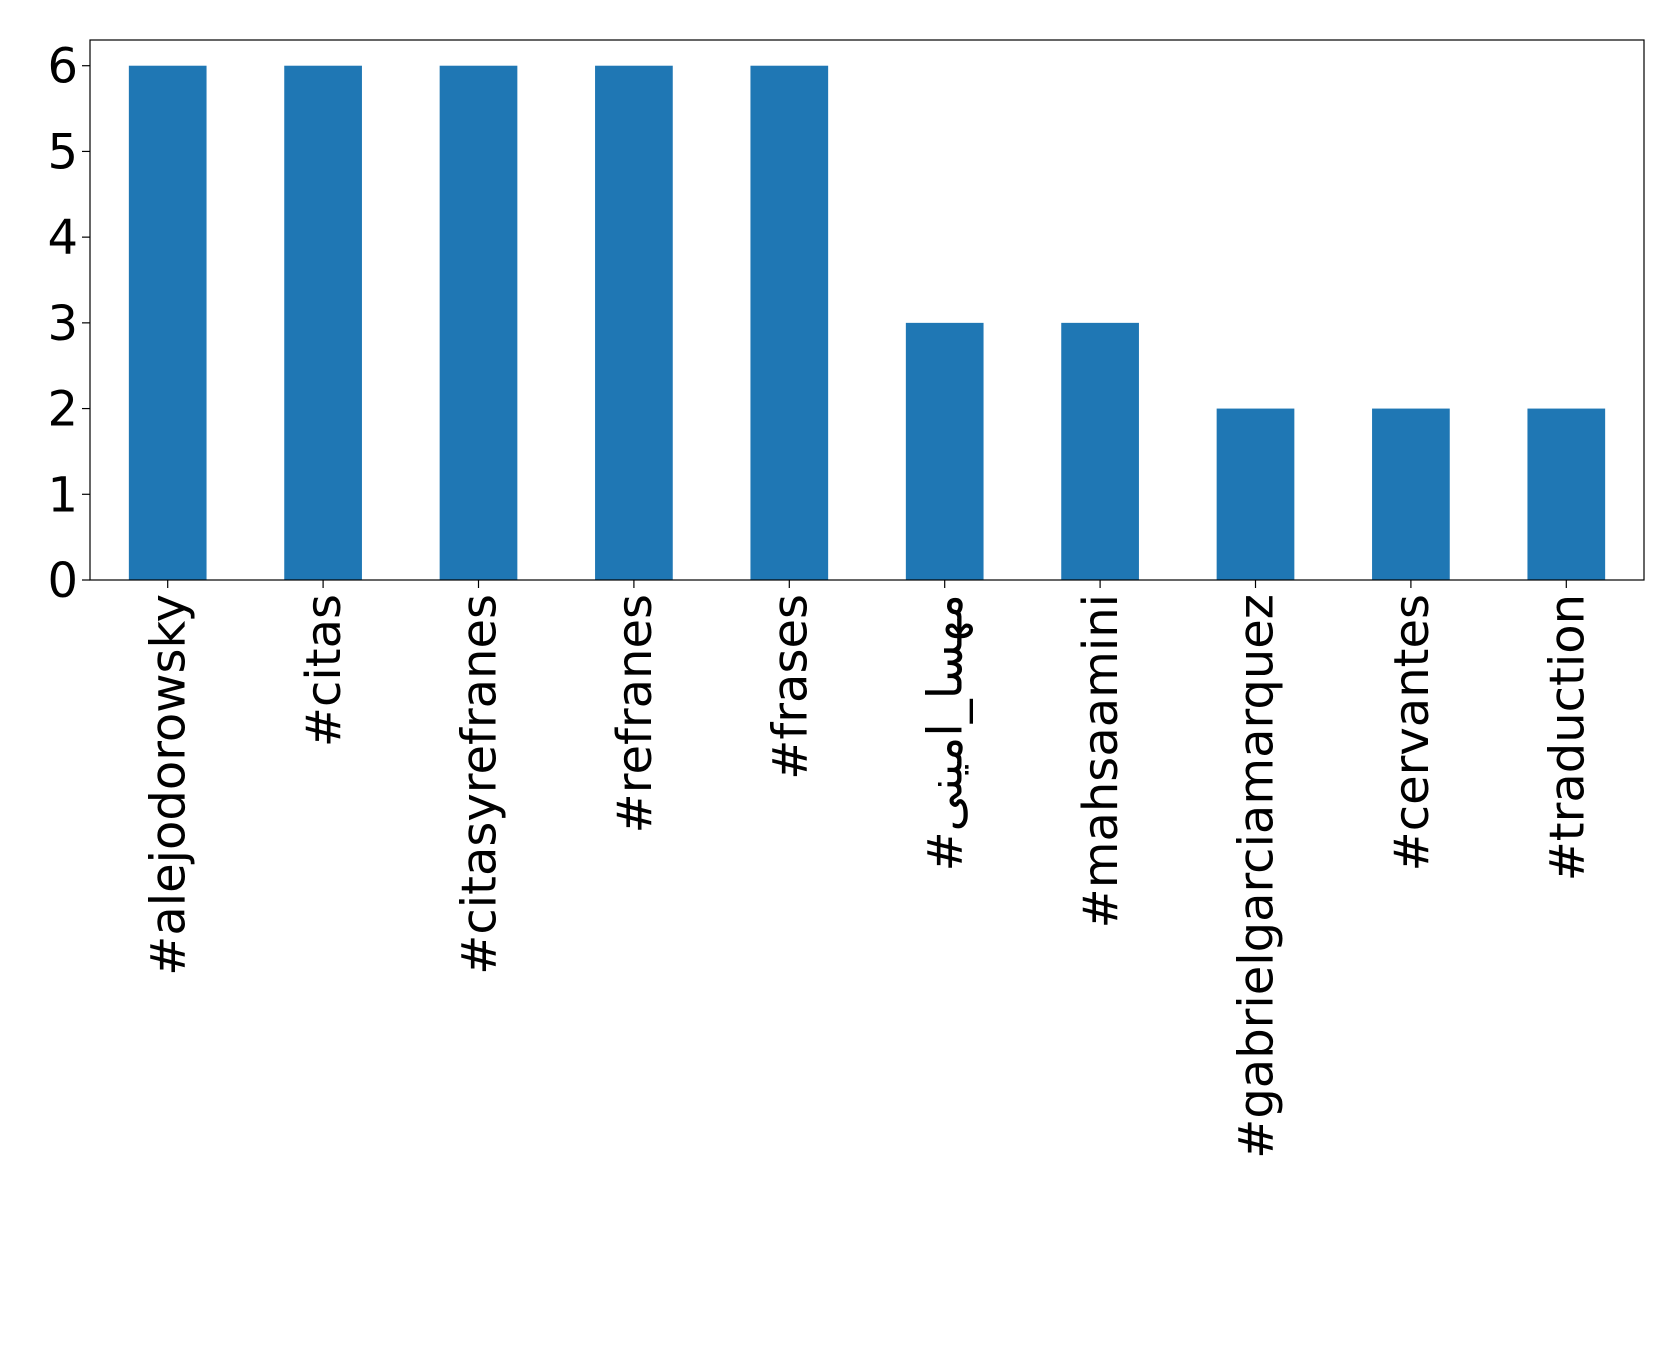  What do you see at coordinates (62, 324) in the screenshot?
I see `y-tick-label: 3` at bounding box center [62, 324].